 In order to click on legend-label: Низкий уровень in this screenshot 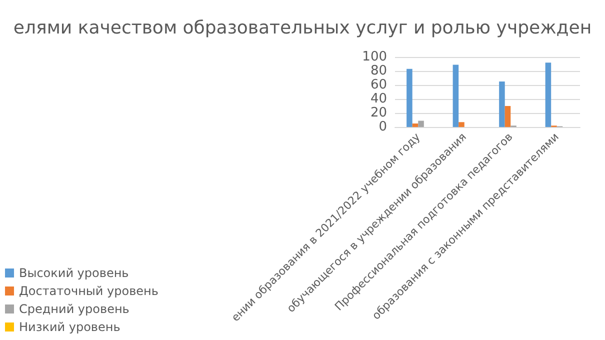, I will do `click(69, 327)`.